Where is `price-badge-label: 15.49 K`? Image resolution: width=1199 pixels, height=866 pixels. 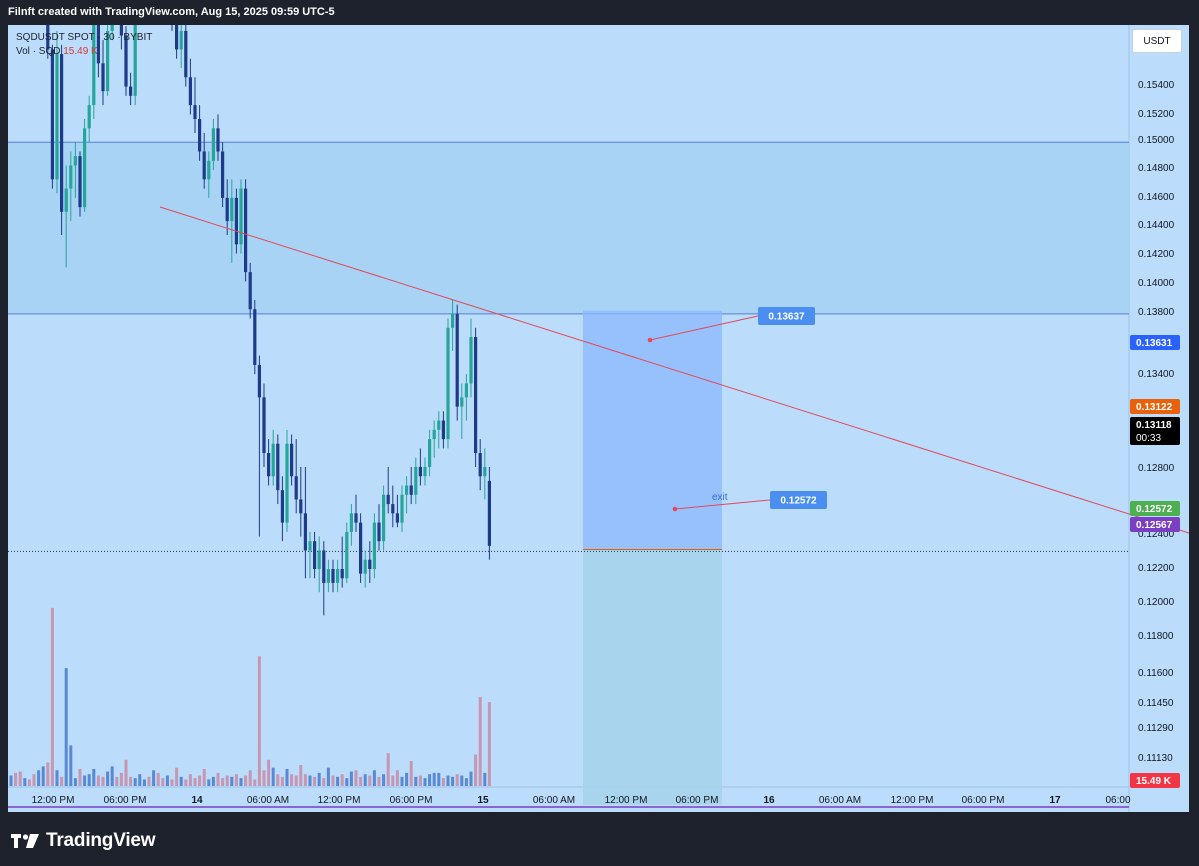
price-badge-label: 15.49 K is located at coordinates (1154, 781).